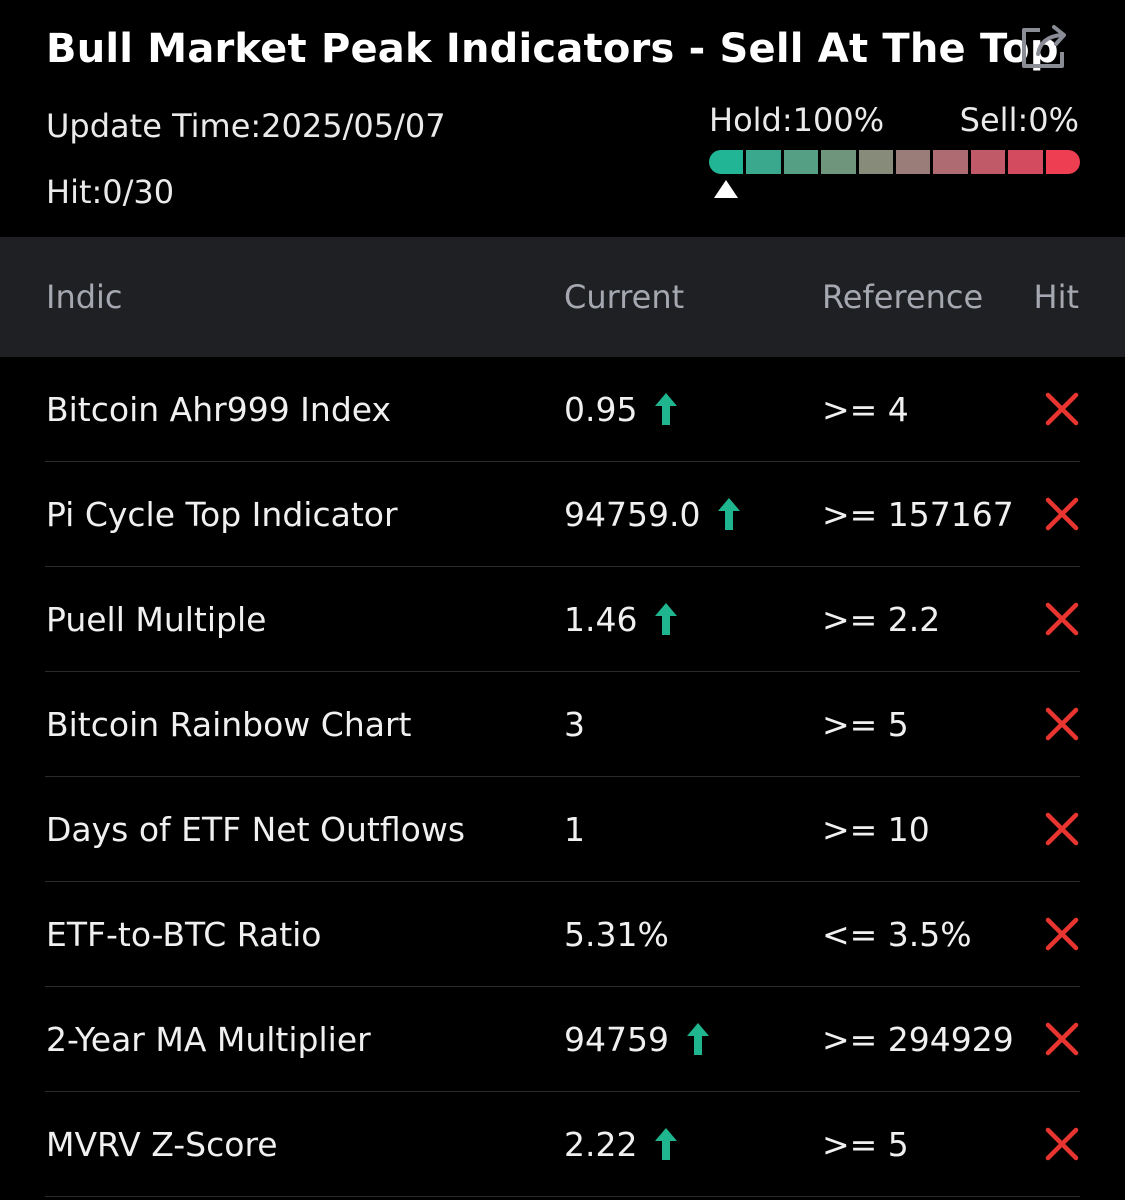 Image resolution: width=1125 pixels, height=1200 pixels. What do you see at coordinates (1019, 120) in the screenshot?
I see `gauge-sell-label: Sell:0%` at bounding box center [1019, 120].